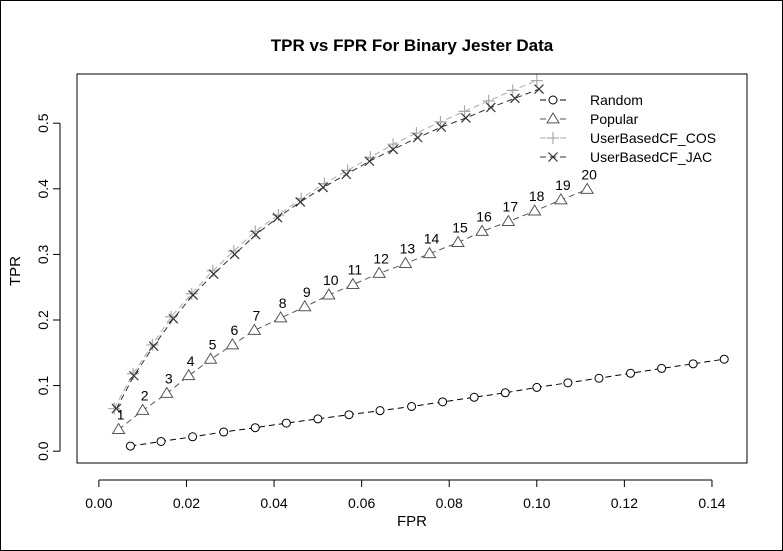 This screenshot has height=551, width=783. What do you see at coordinates (511, 207) in the screenshot?
I see `point-label: 17` at bounding box center [511, 207].